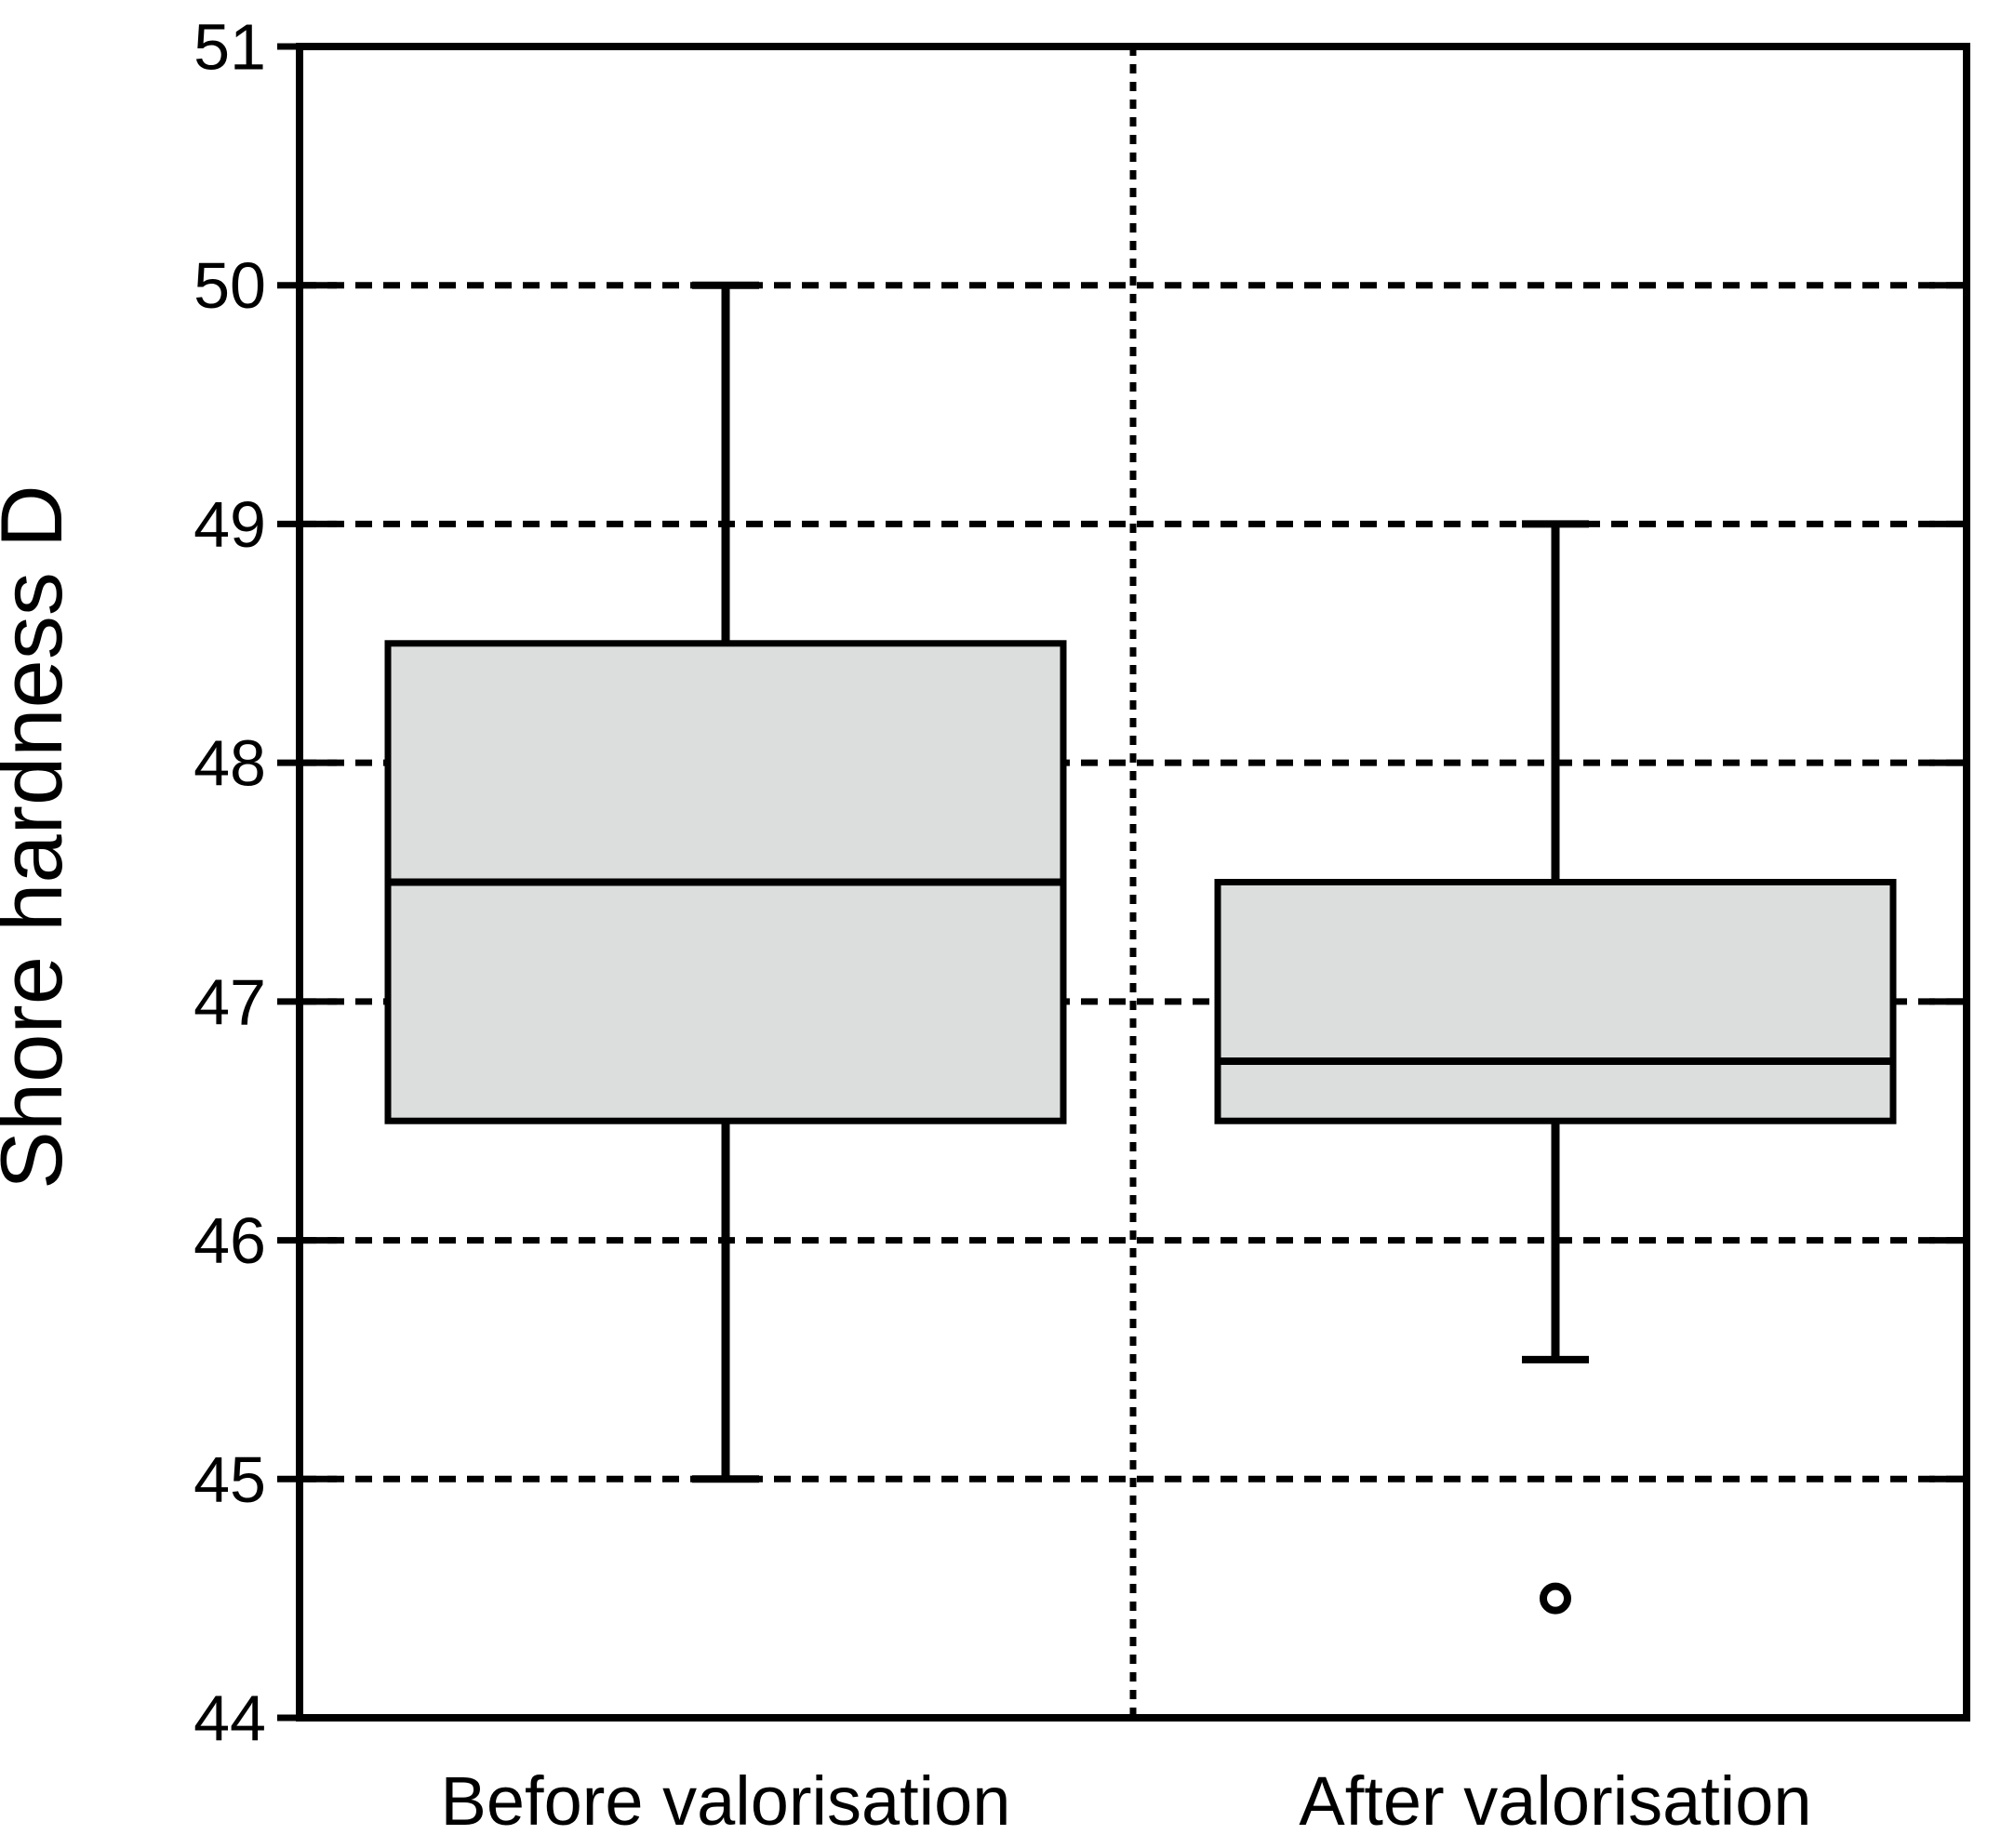  I want to click on y-tick-label-48: 48, so click(229, 764).